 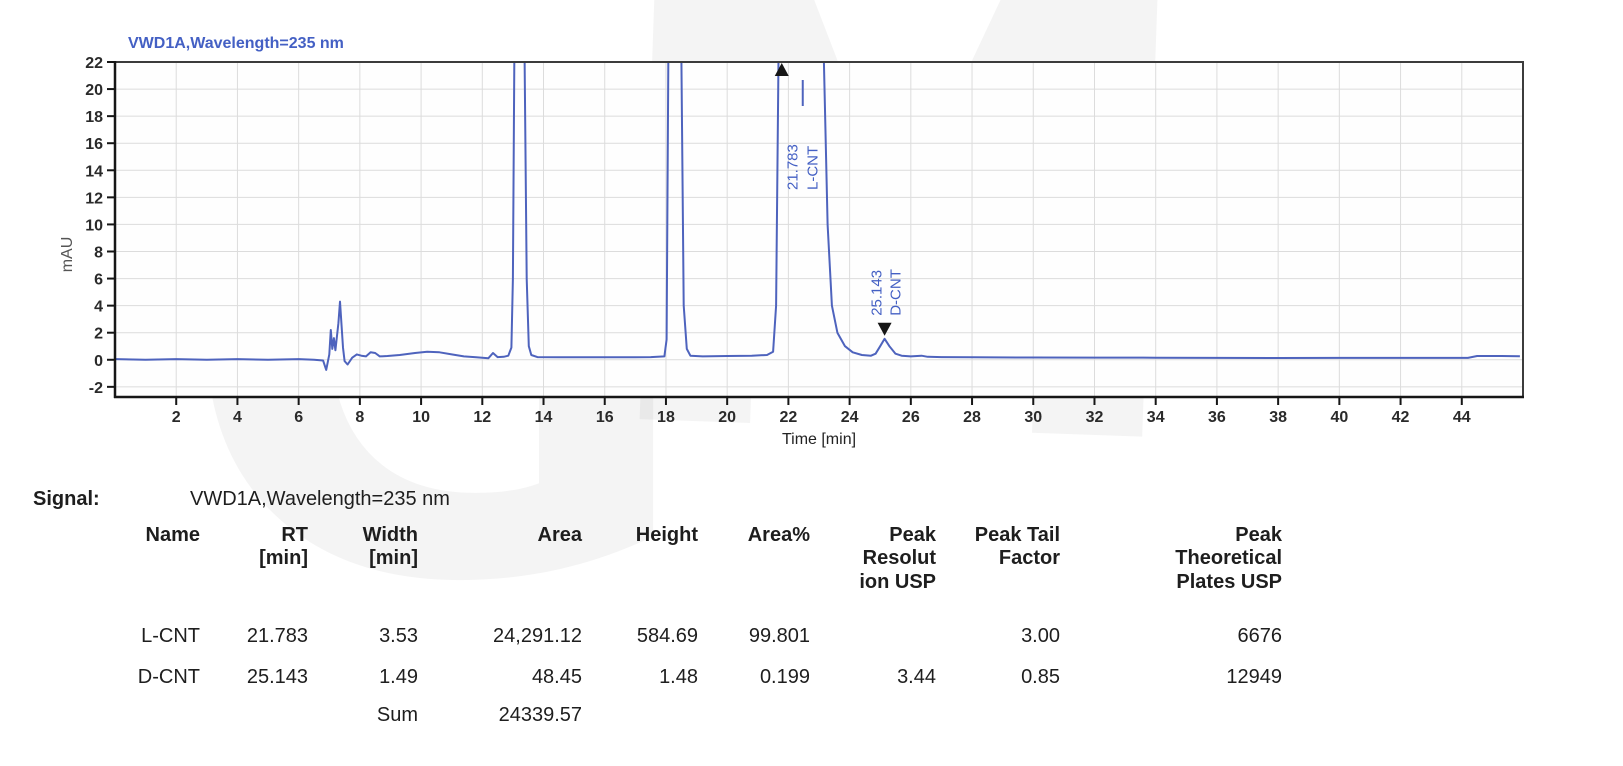 I want to click on x-tick-label: 22, so click(x=788, y=417).